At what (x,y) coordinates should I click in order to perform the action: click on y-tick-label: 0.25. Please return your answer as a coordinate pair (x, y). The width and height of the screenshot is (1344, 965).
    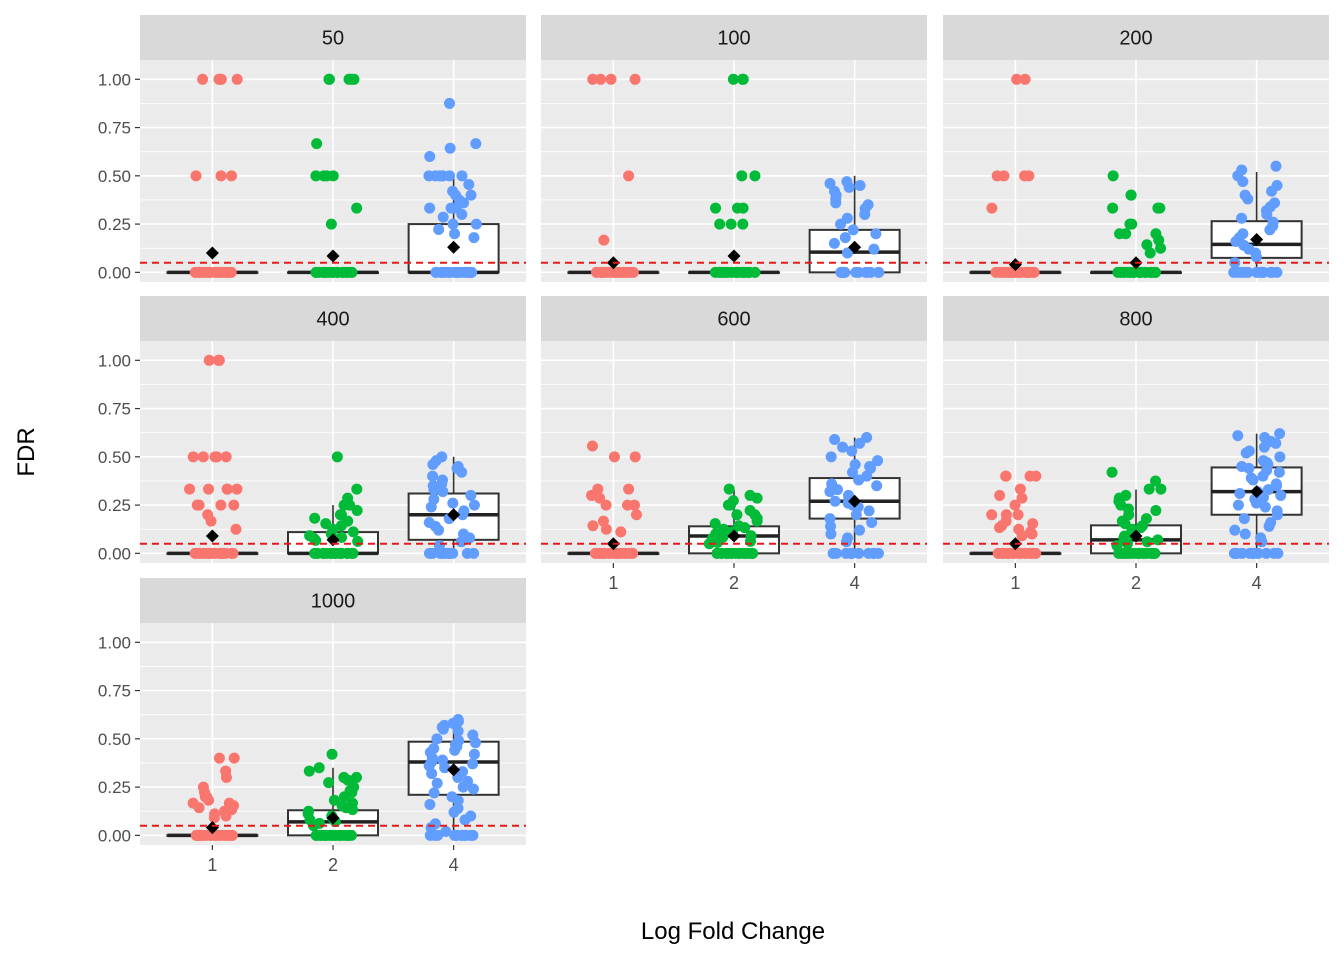
    Looking at the image, I should click on (114, 505).